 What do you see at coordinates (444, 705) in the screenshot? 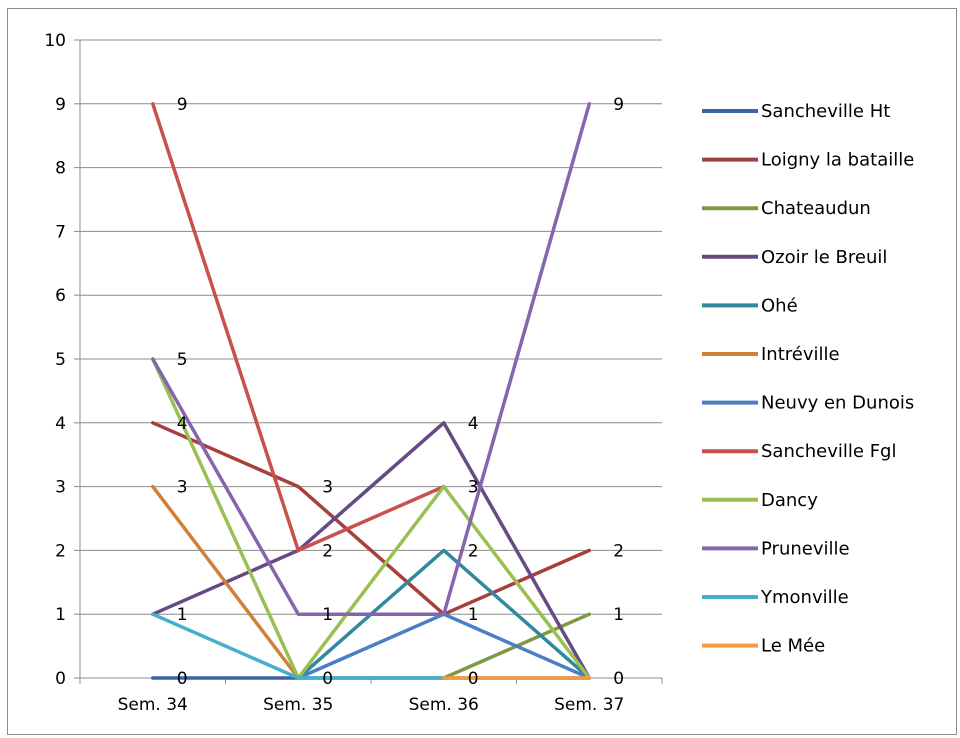
I see `x-tick-label: Sem. 36` at bounding box center [444, 705].